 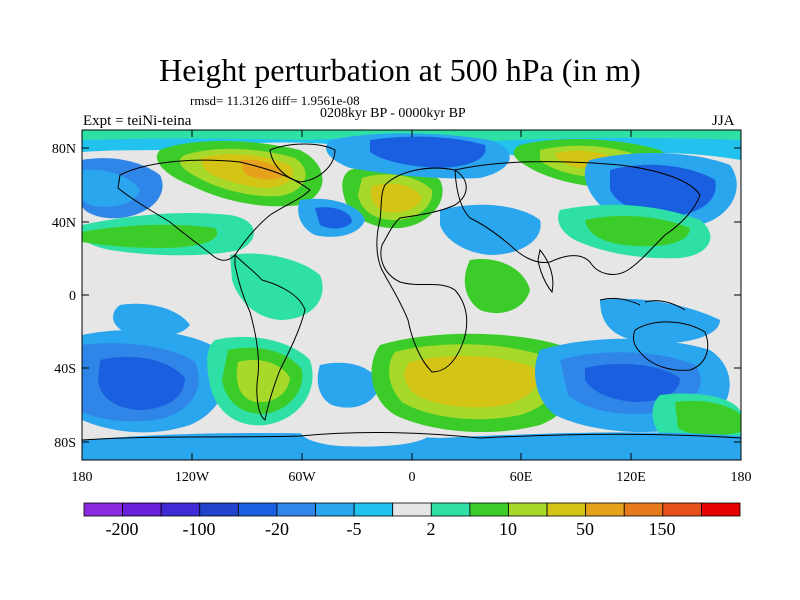 What do you see at coordinates (302, 477) in the screenshot?
I see `x-tick-label: 60W` at bounding box center [302, 477].